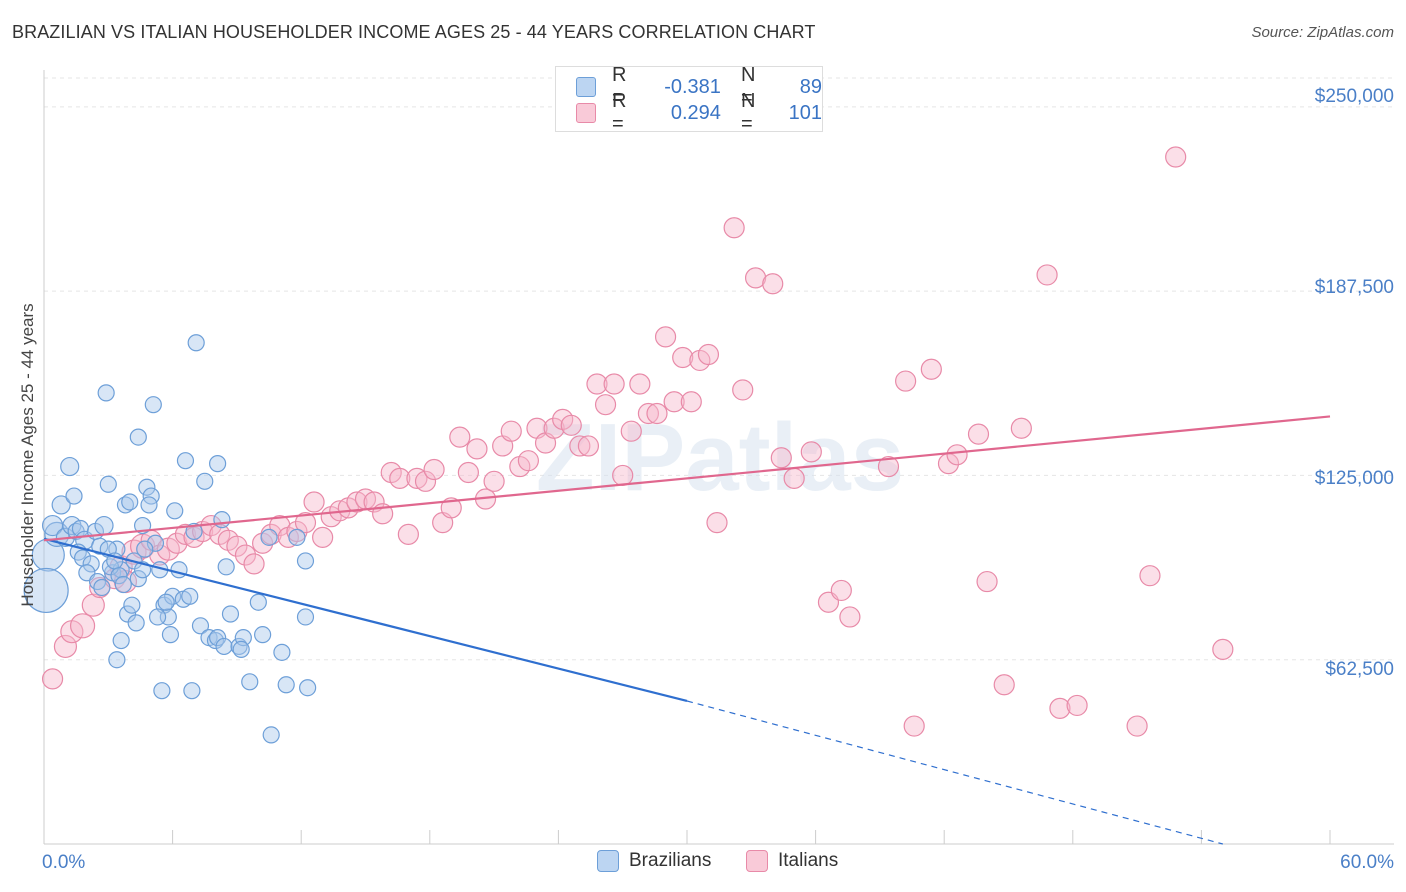 This screenshot has height=892, width=1406. I want to click on x-tick-label-min: 0.0%, so click(64, 862).